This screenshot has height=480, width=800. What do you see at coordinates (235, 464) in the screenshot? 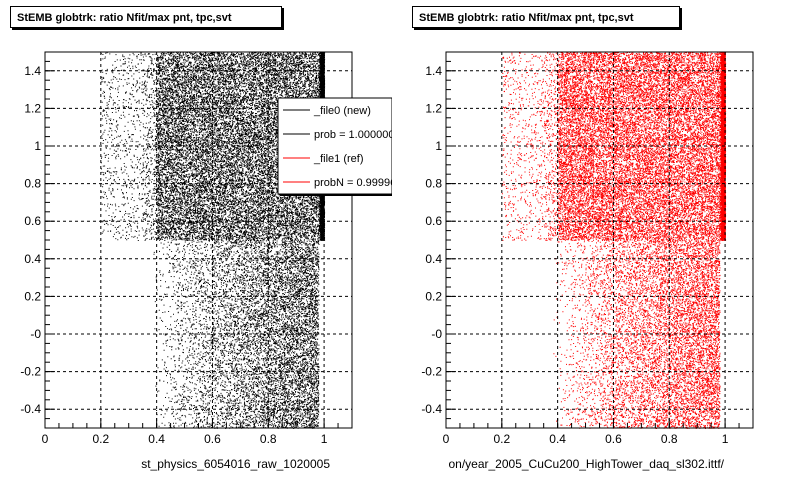
I see `x-axis-label-left: st_physics_6054016_raw_1020005` at bounding box center [235, 464].